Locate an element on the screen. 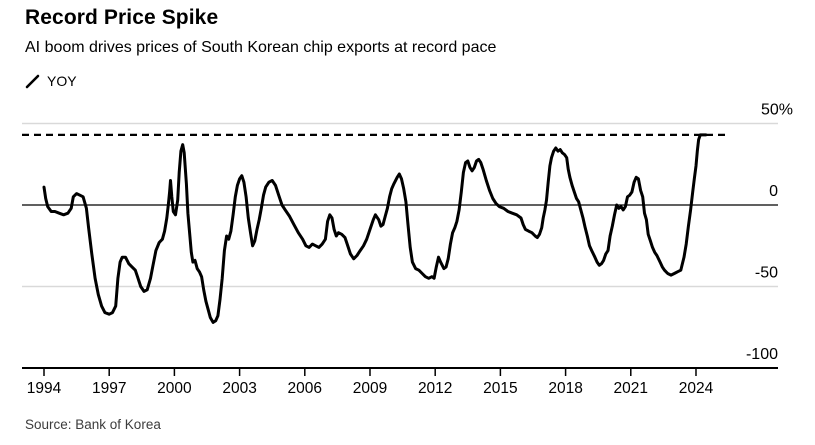 The width and height of the screenshot is (815, 445). x-tick-label: 2000 is located at coordinates (174, 388).